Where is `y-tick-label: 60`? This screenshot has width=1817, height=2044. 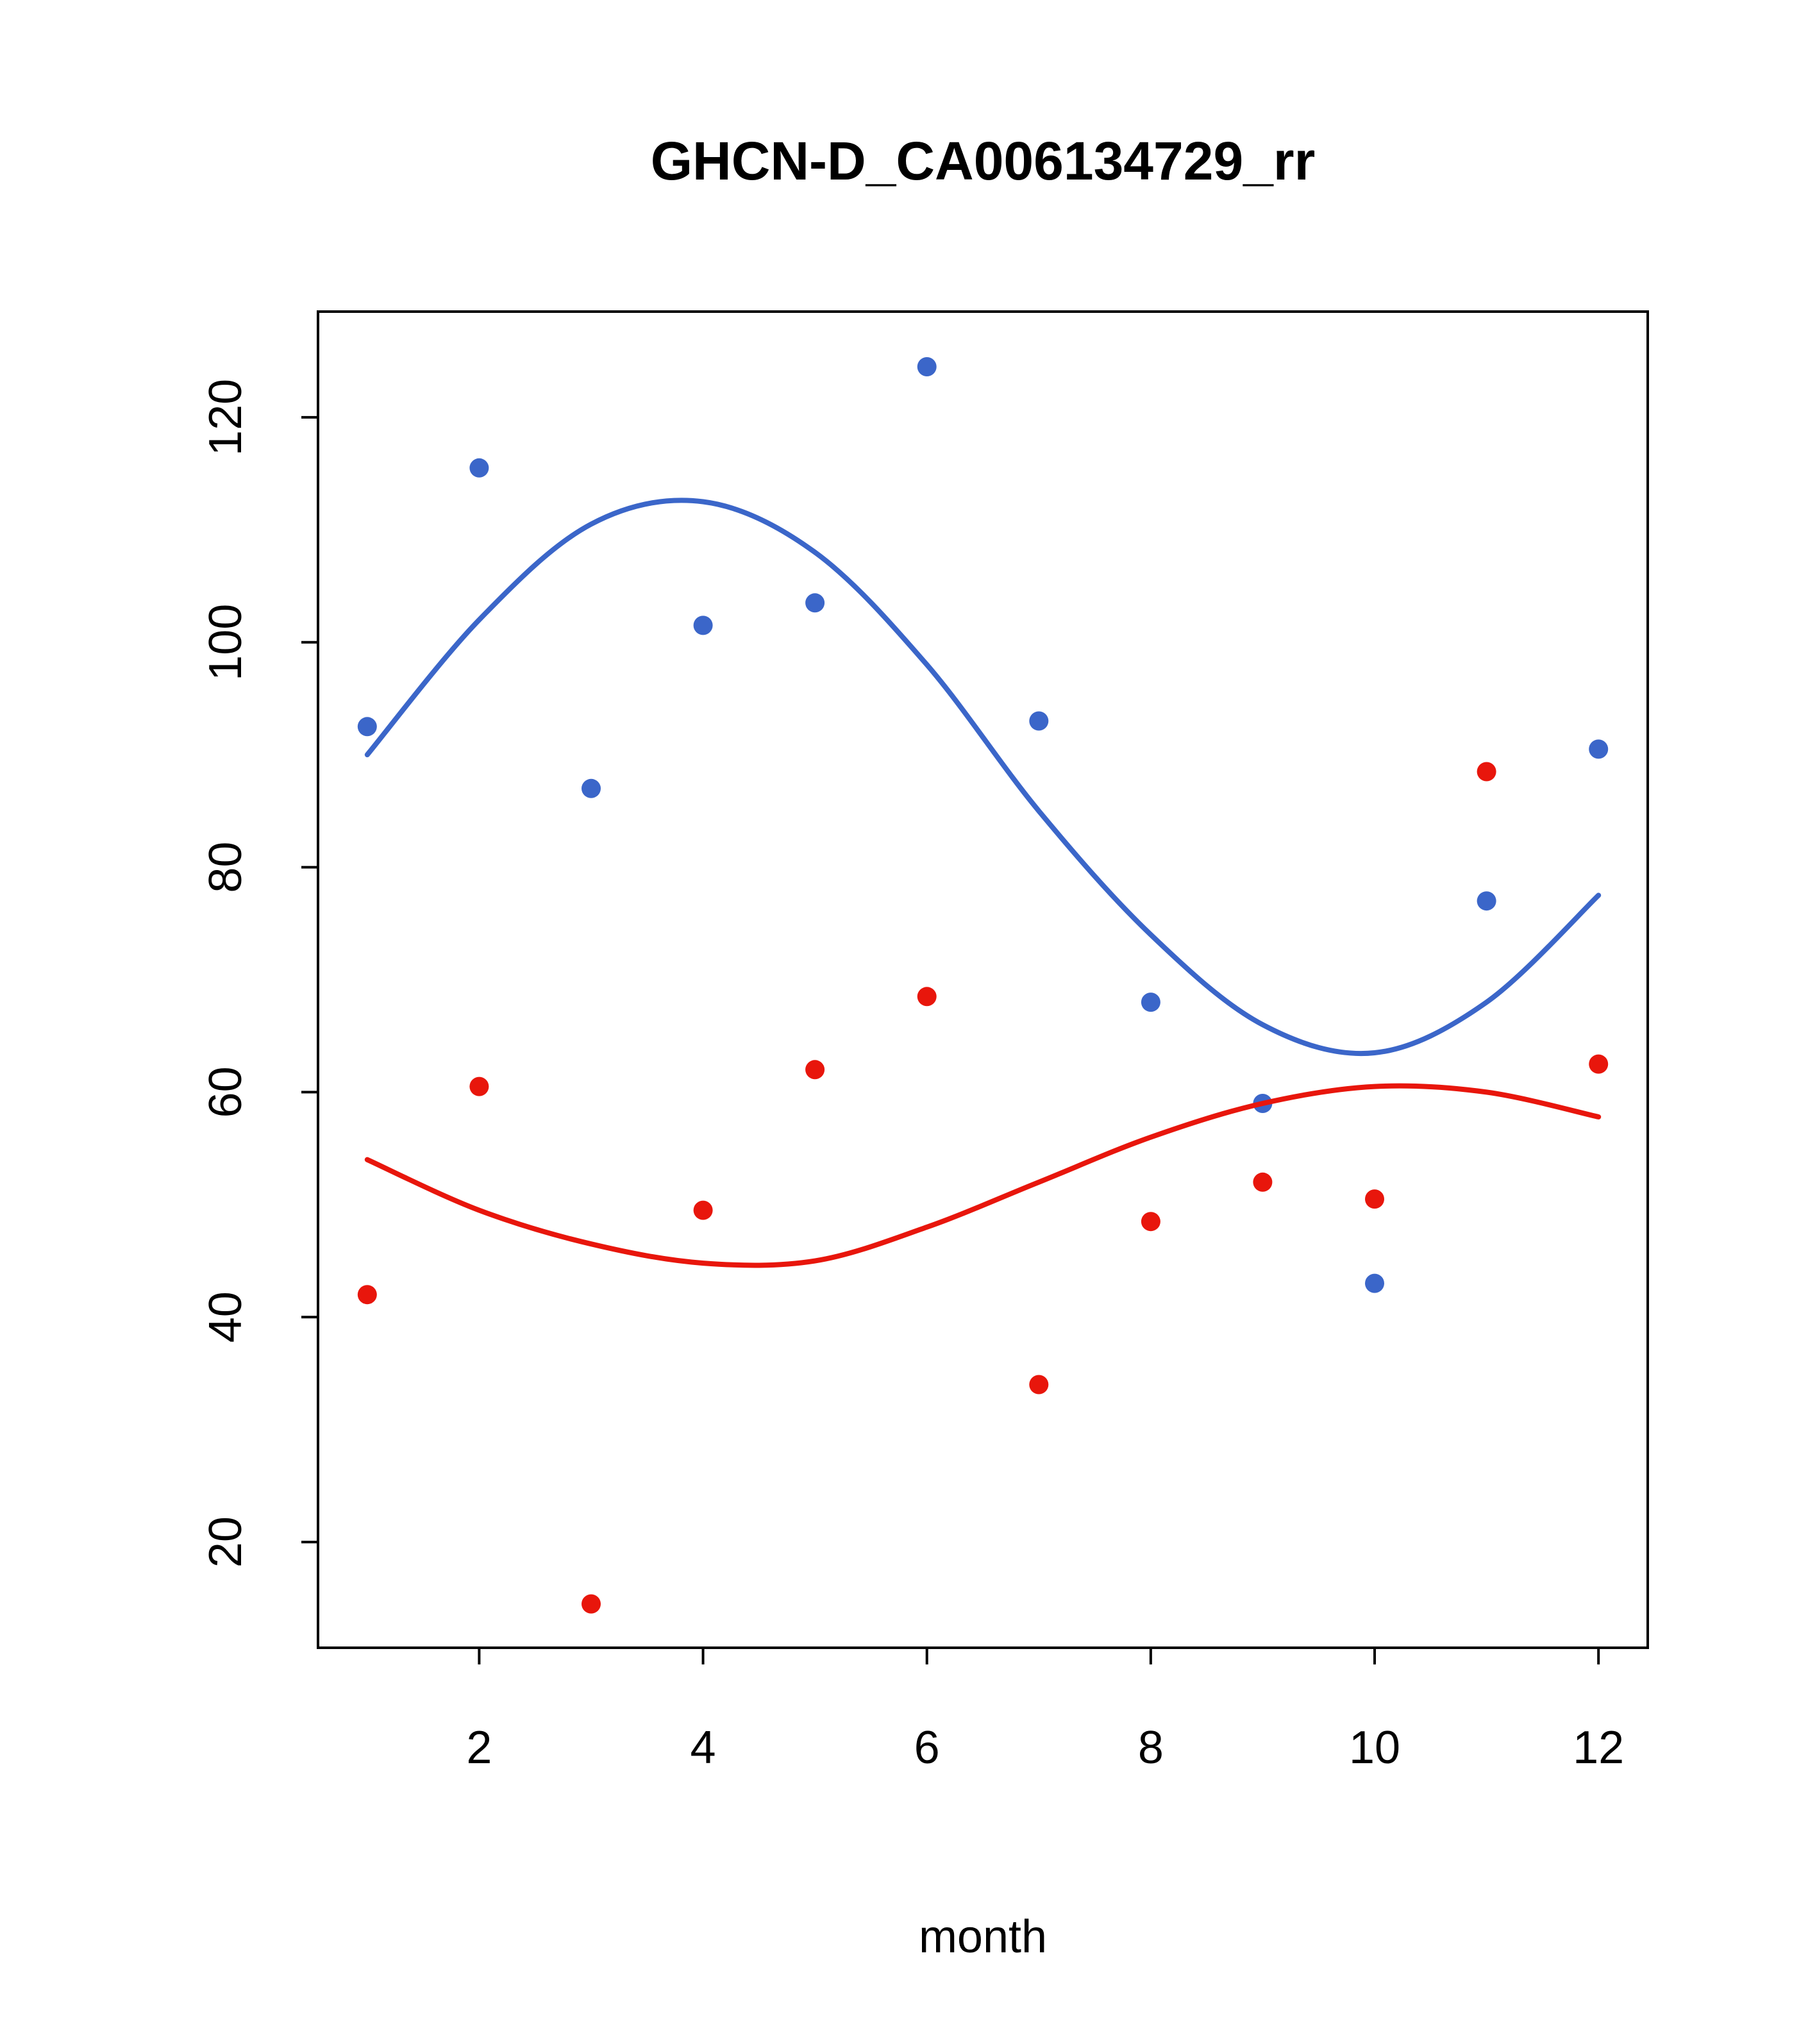
y-tick-label: 60 is located at coordinates (226, 1092).